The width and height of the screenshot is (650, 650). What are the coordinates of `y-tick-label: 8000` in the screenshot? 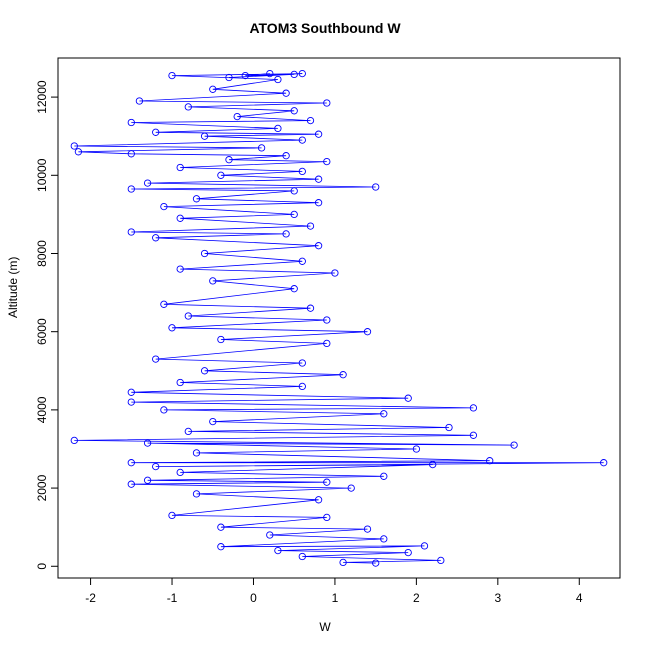 It's located at (42, 253).